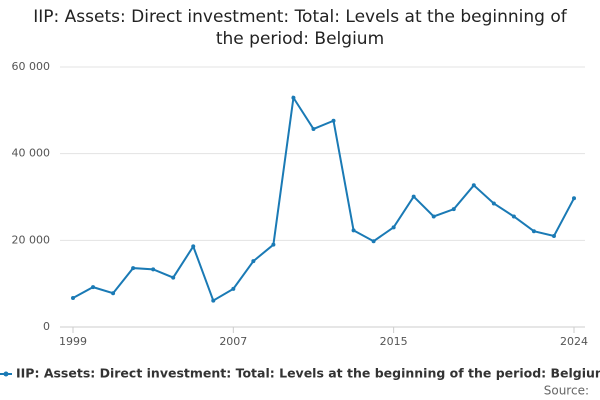 The image size is (600, 400). What do you see at coordinates (31, 66) in the screenshot?
I see `y-tick-label: 60 000` at bounding box center [31, 66].